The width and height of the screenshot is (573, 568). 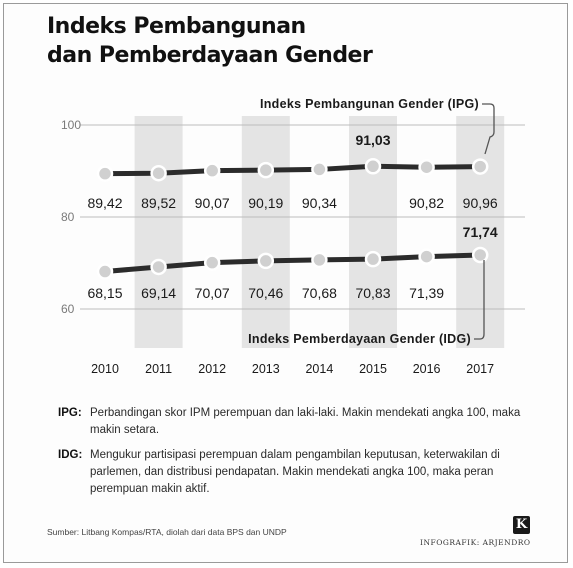 I want to click on brand-credit: K INFOGRAFIK: ARJENDRO, so click(x=480, y=534).